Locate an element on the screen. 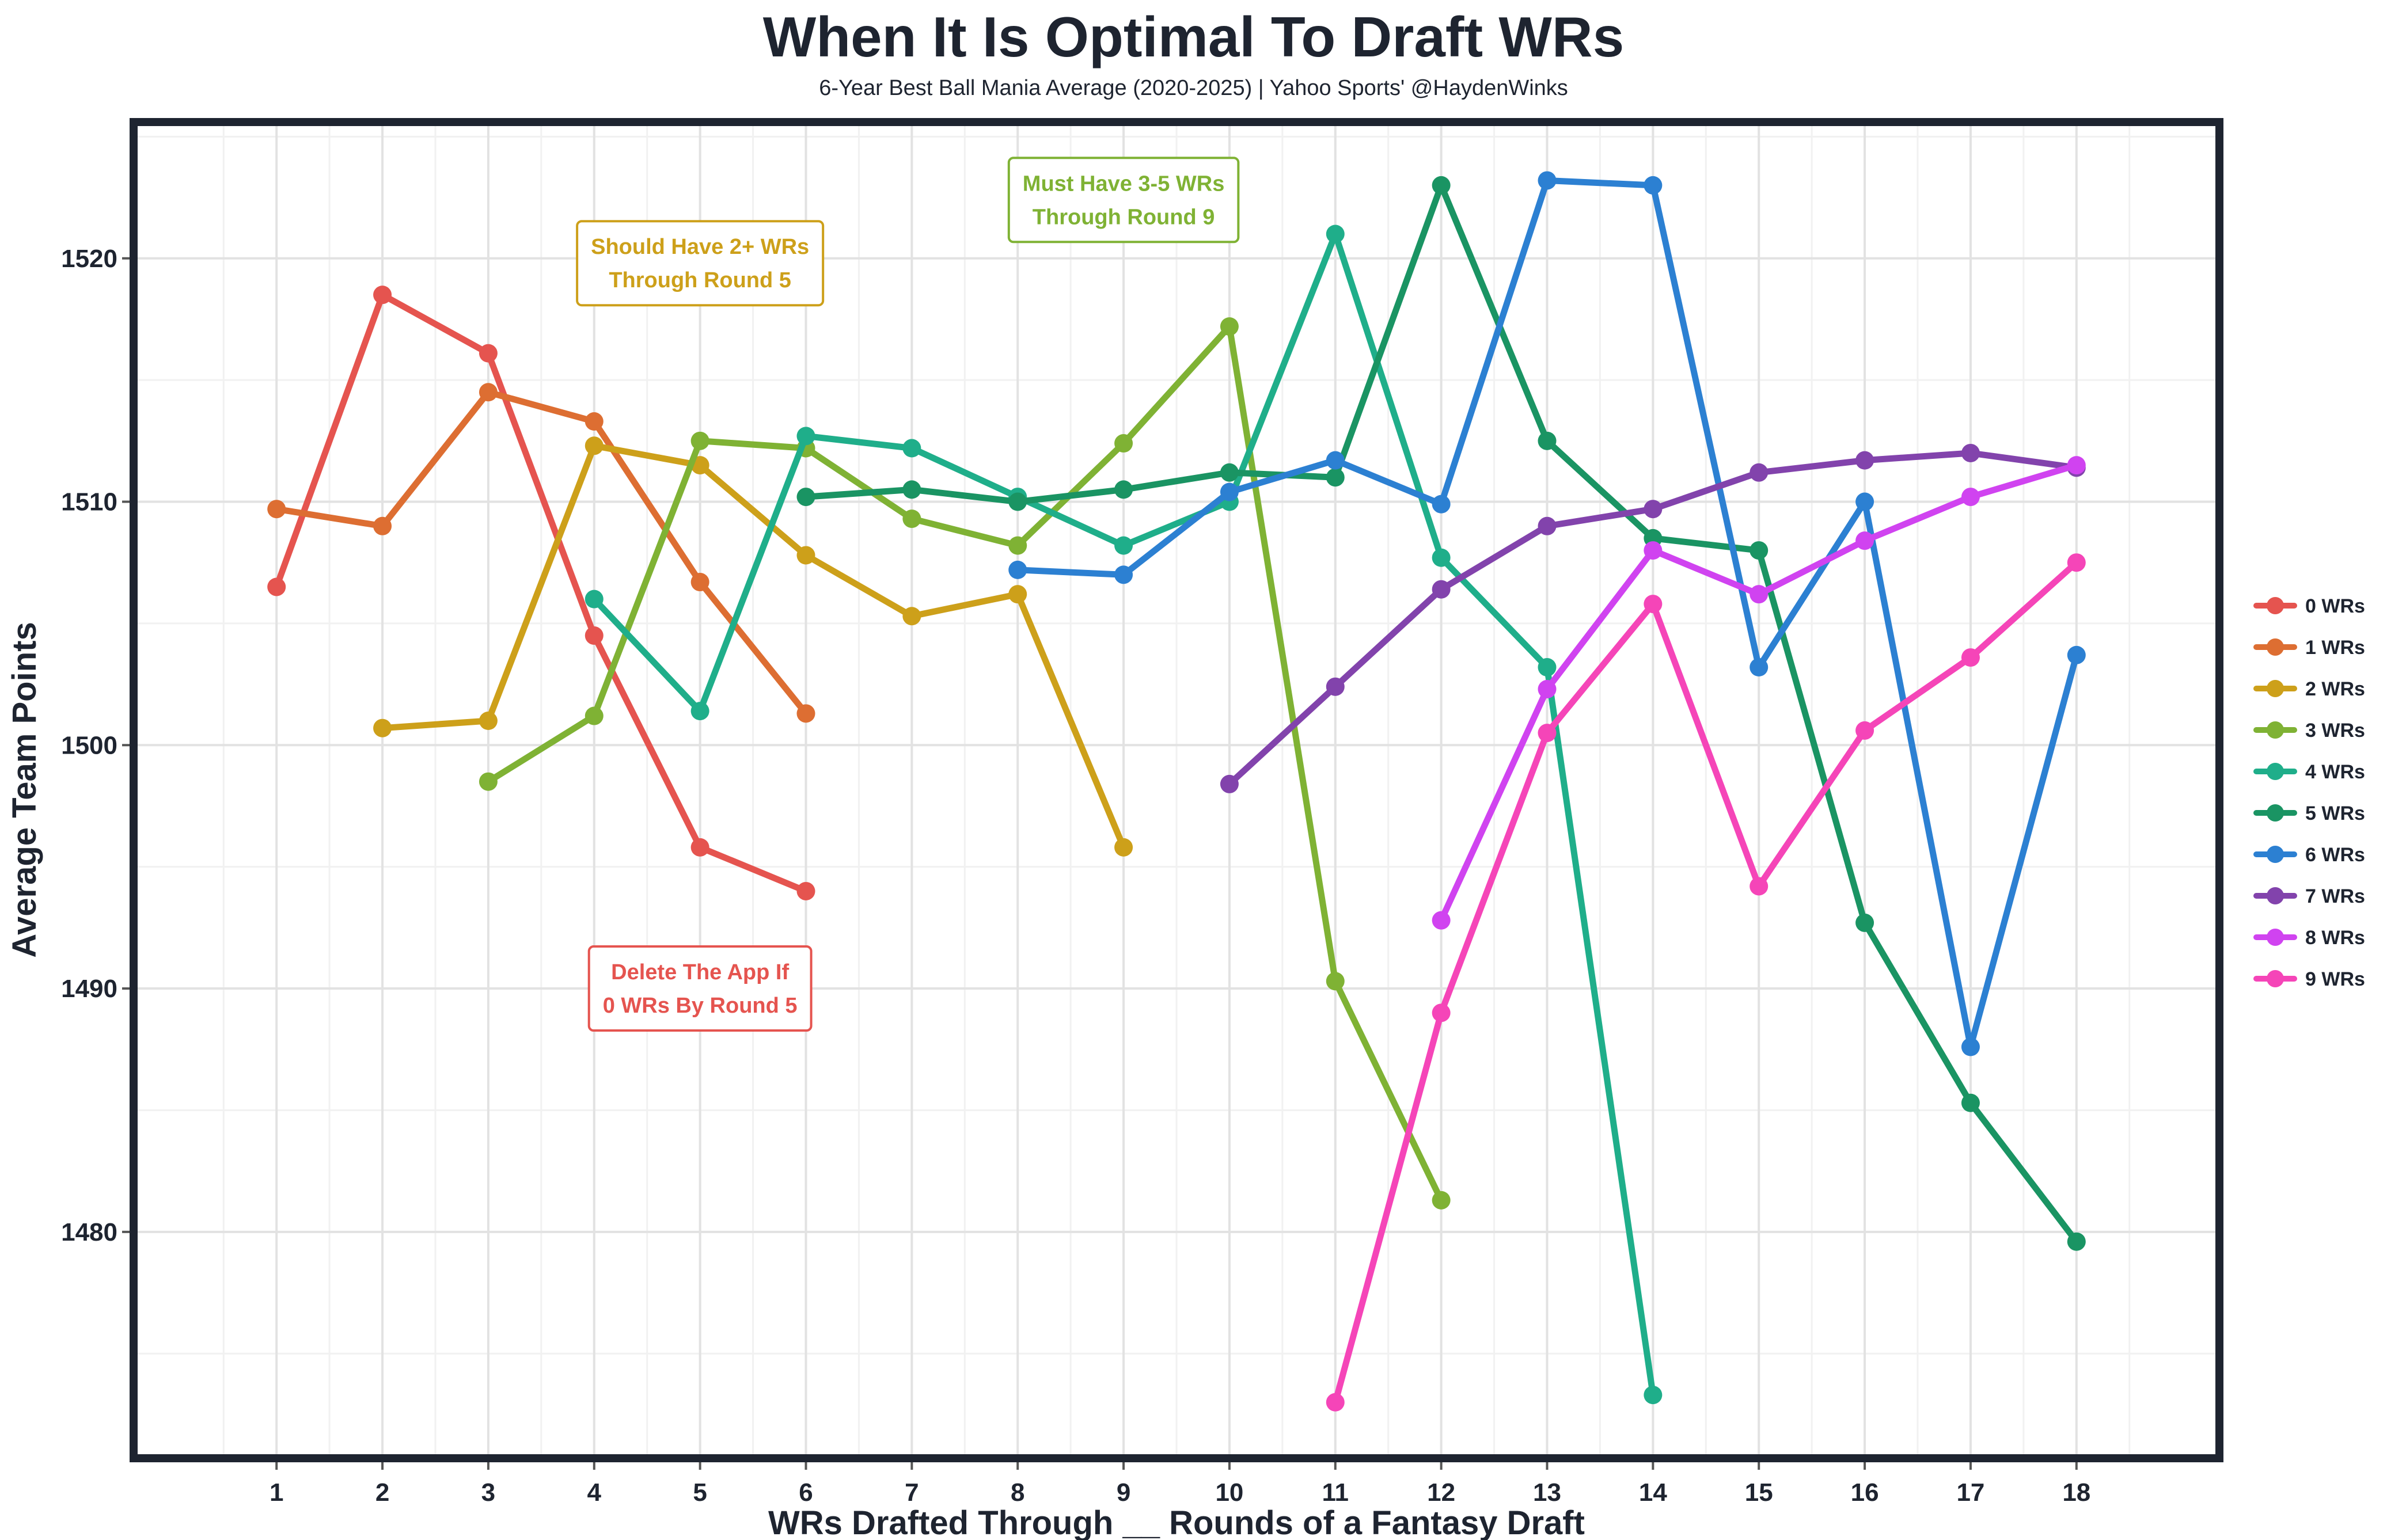 The image size is (2387, 1540). x-tick-label: 15 is located at coordinates (1759, 1493).